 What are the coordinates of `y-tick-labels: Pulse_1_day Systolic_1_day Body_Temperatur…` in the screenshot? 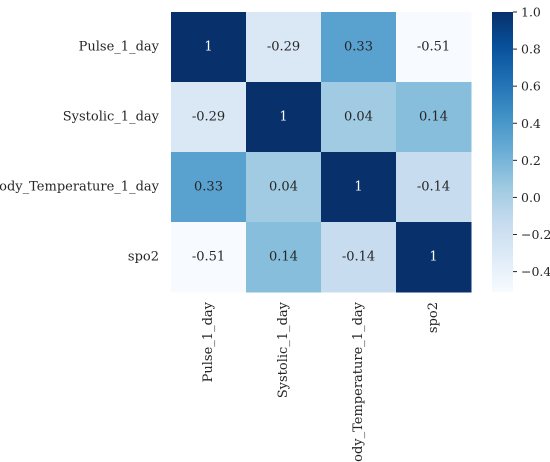 It's located at (80, 152).